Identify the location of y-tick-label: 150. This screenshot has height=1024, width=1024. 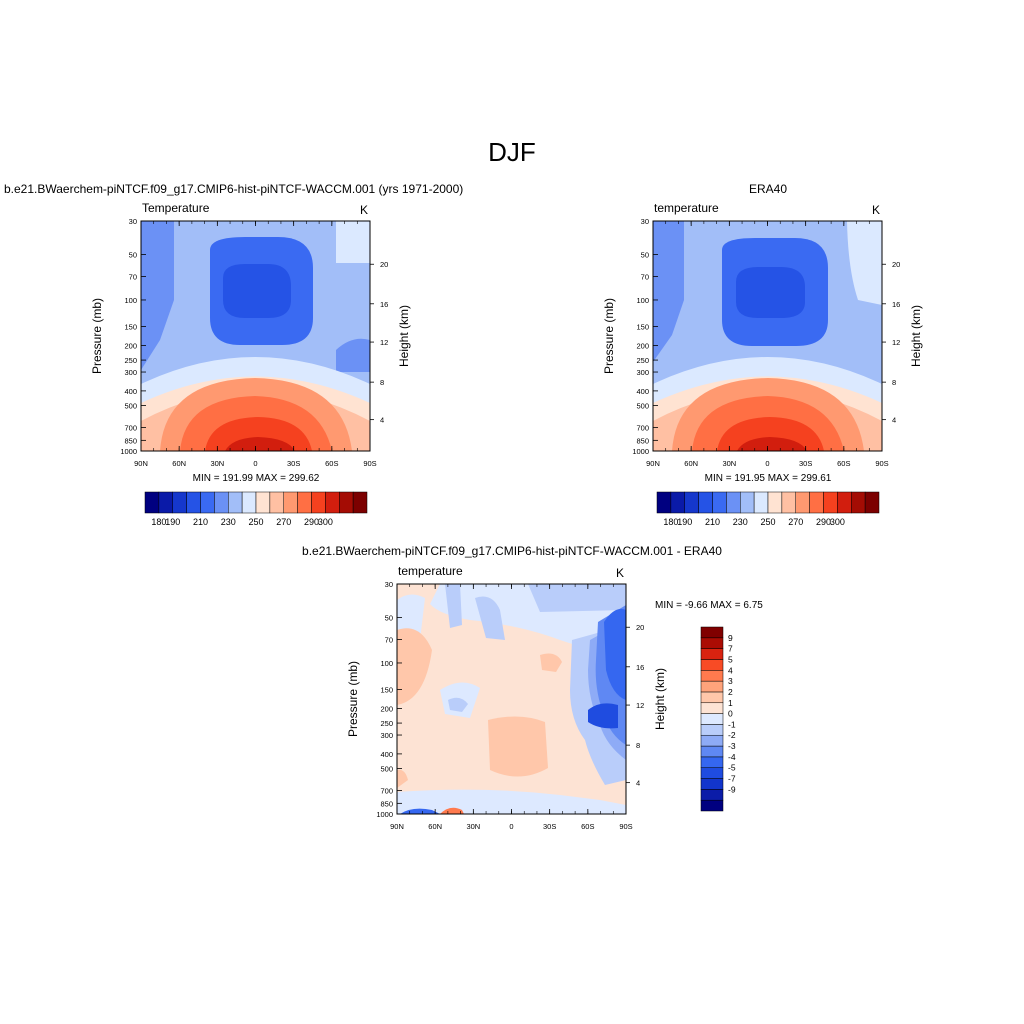
(130, 327).